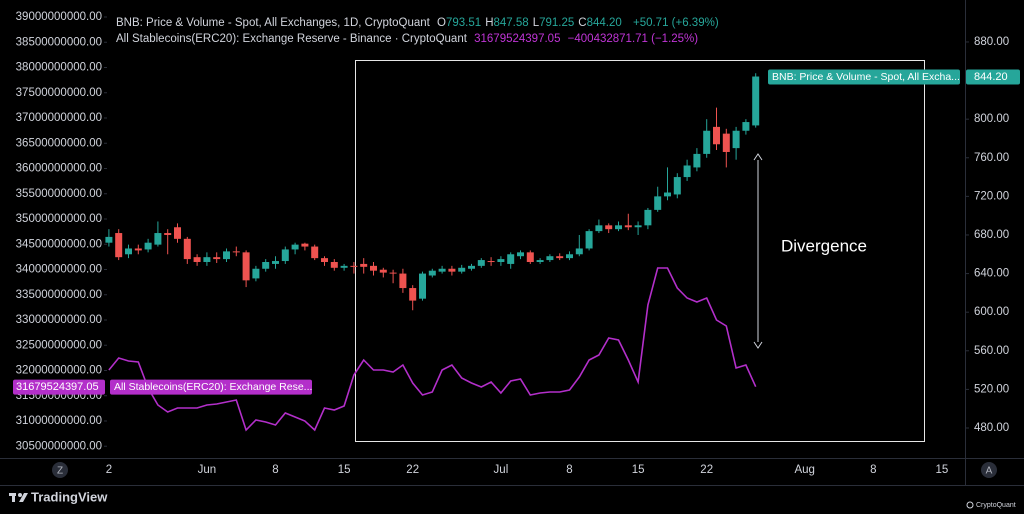 This screenshot has height=514, width=1024. Describe the element at coordinates (501, 470) in the screenshot. I see `x-tick-label: Jul` at that location.